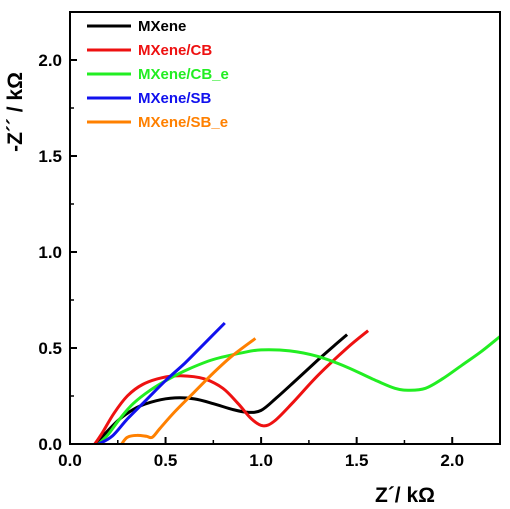 This screenshot has height=509, width=510. I want to click on legend-label: MXene/CB_e, so click(183, 74).